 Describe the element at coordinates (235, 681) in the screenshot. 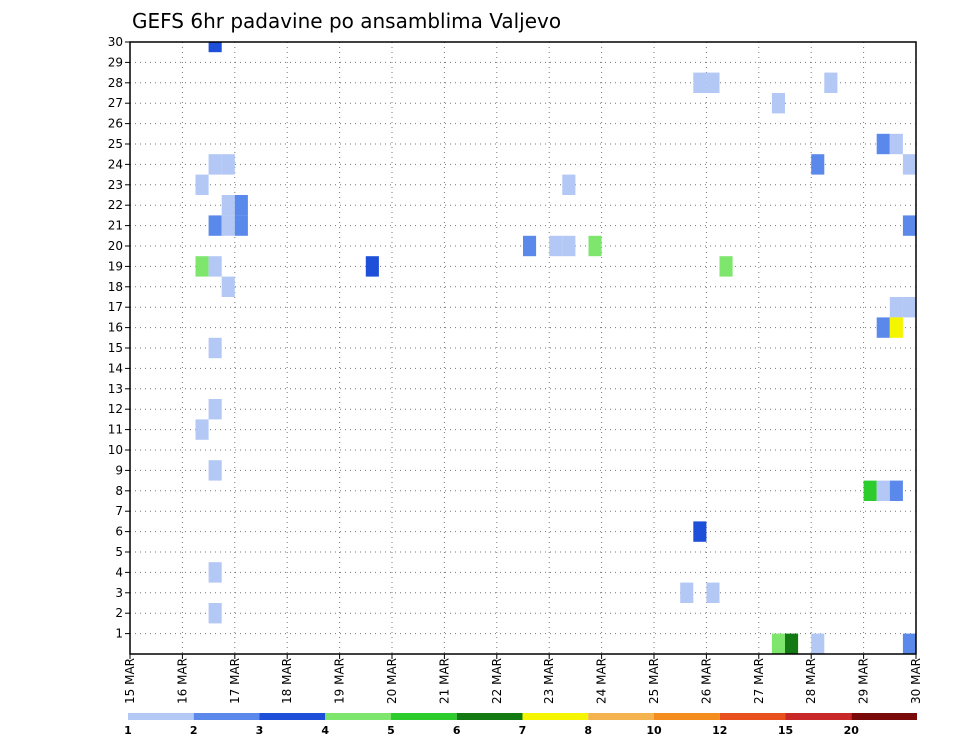

I see `x-tick-label: 17 MAR` at that location.